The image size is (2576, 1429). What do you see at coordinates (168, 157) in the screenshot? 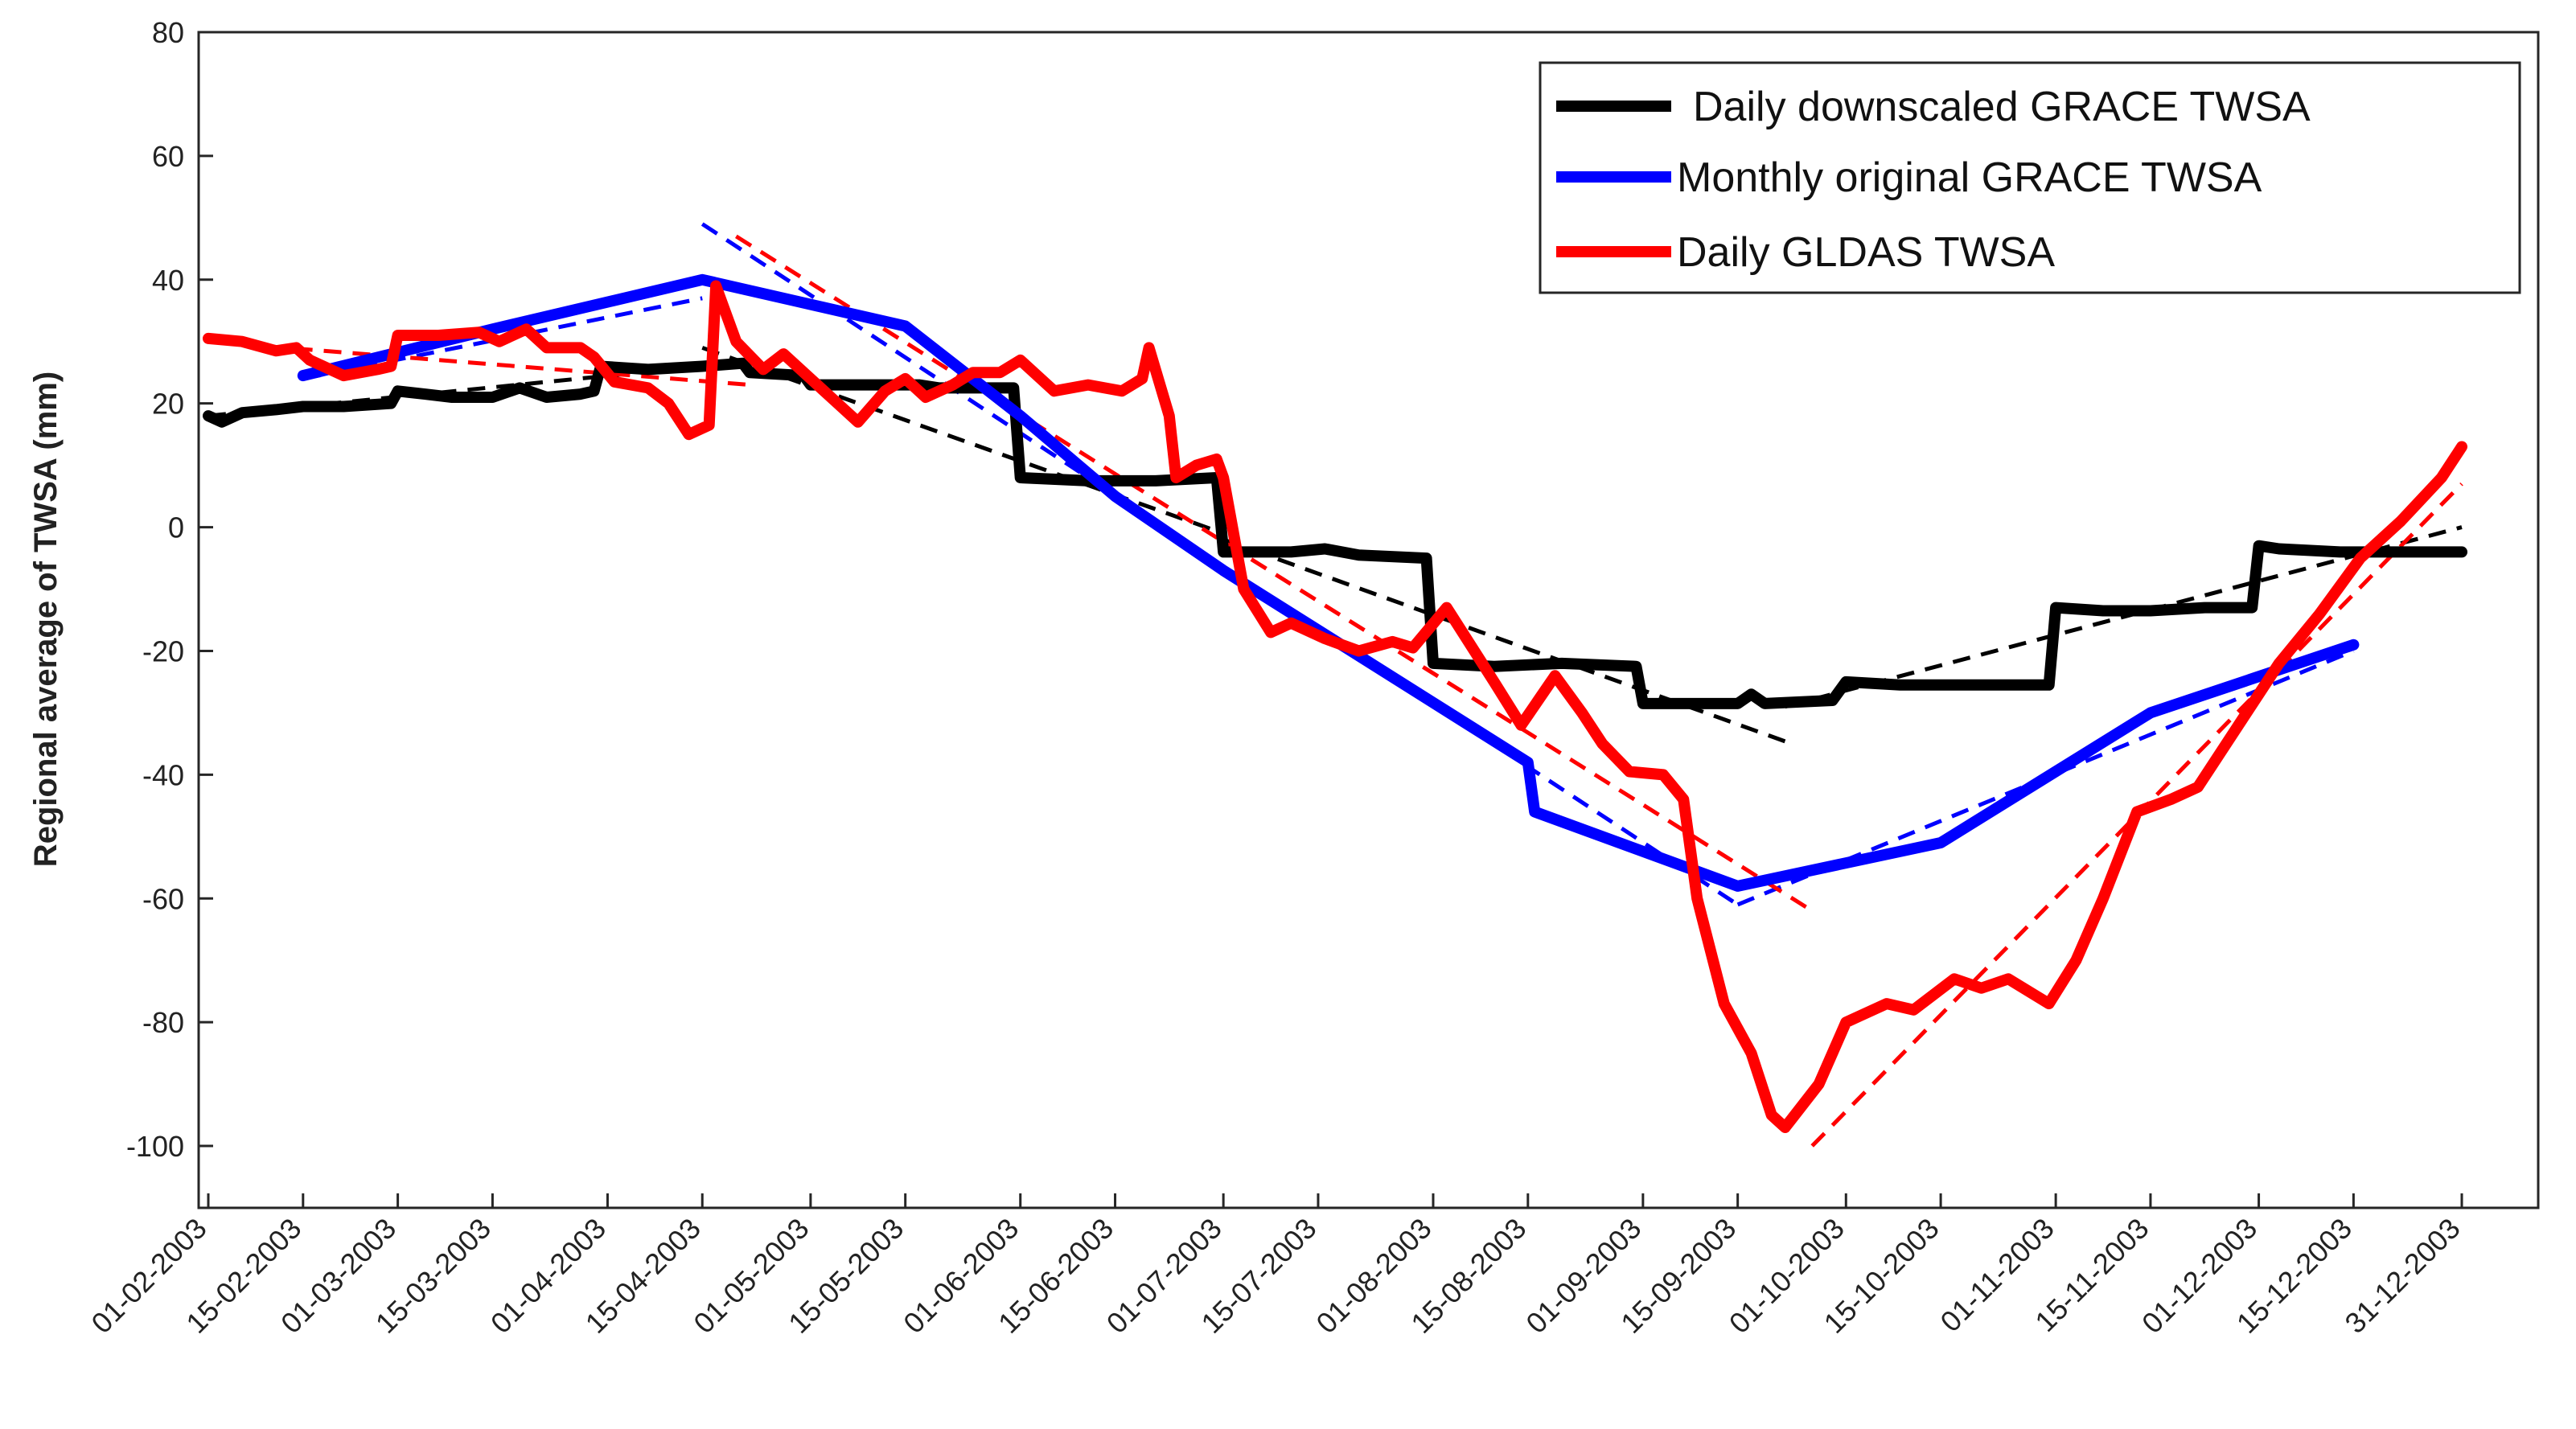
I see `y-tick-label-1: 60` at bounding box center [168, 157].